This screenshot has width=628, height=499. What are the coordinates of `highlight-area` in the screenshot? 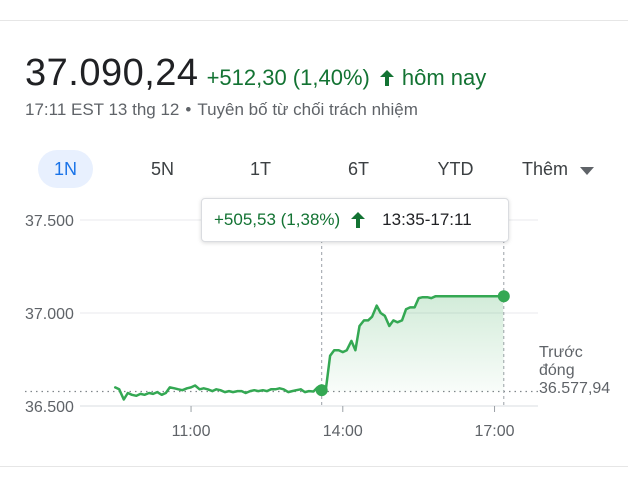 It's located at (412, 344).